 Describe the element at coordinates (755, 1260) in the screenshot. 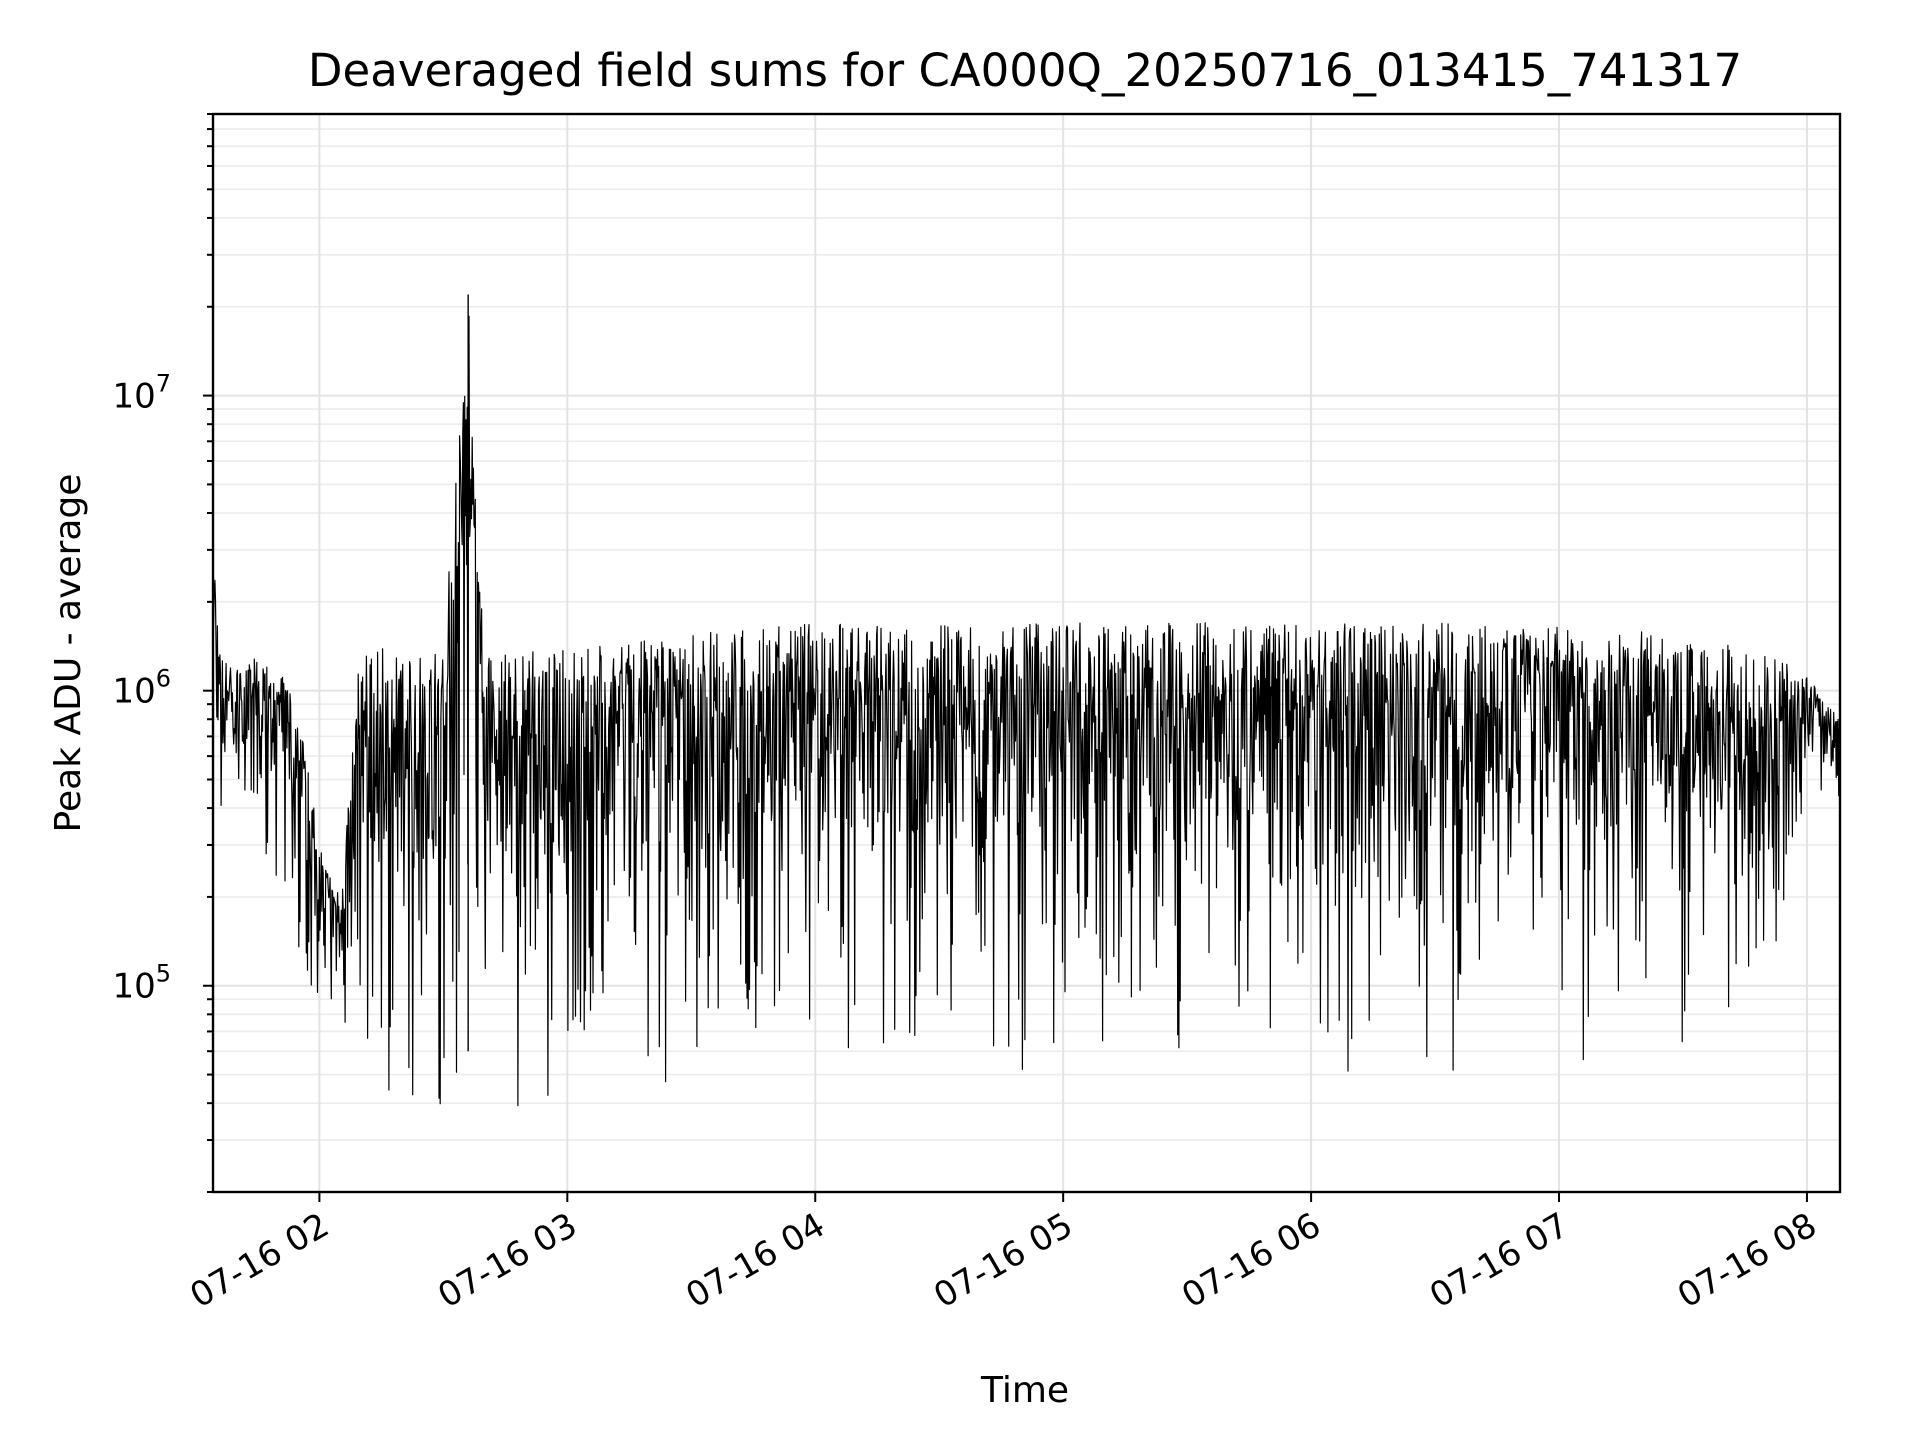

I see `x-tick-label: 07-16 04` at that location.